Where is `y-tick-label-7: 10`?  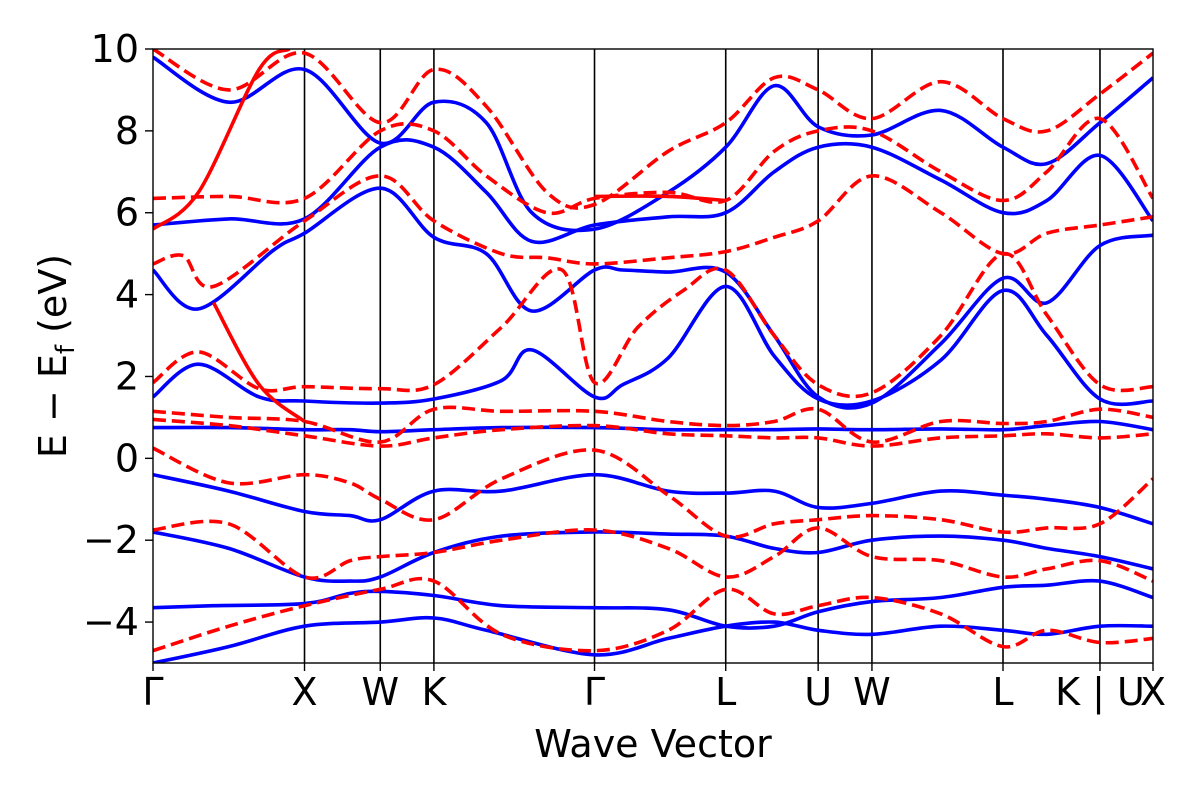 y-tick-label-7: 10 is located at coordinates (115, 49).